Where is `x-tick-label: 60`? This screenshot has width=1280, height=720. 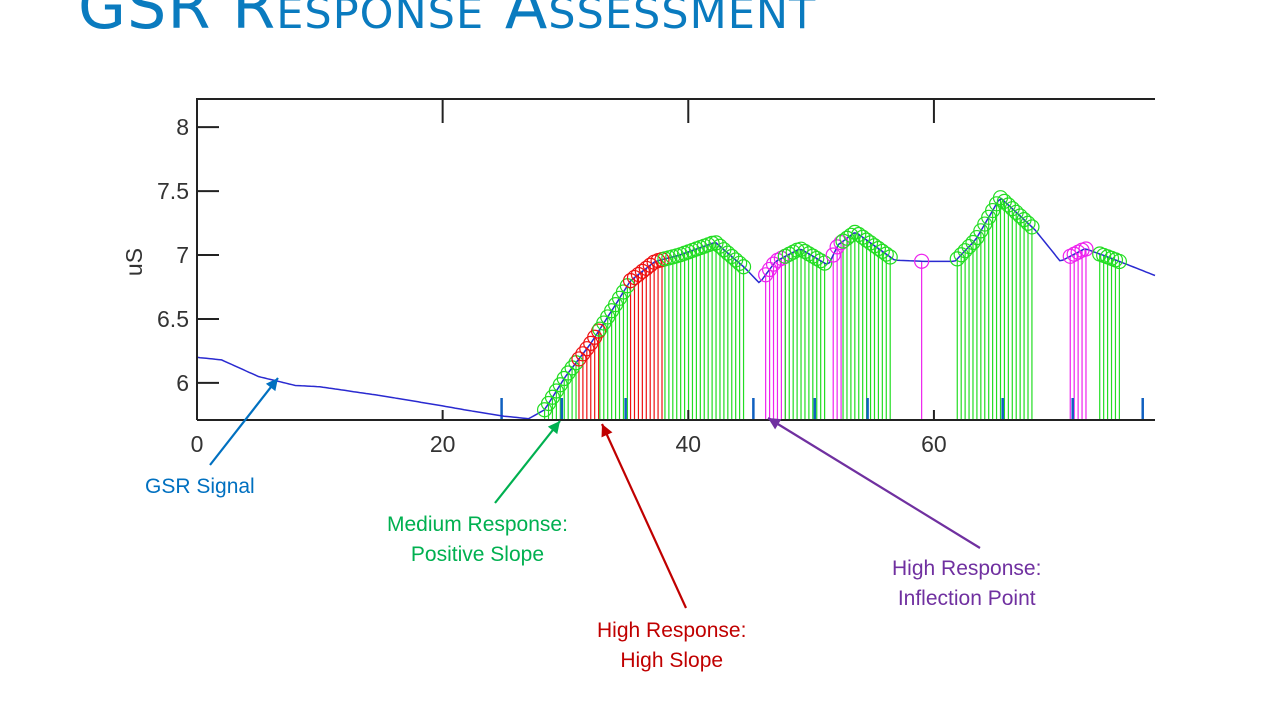 x-tick-label: 60 is located at coordinates (934, 444).